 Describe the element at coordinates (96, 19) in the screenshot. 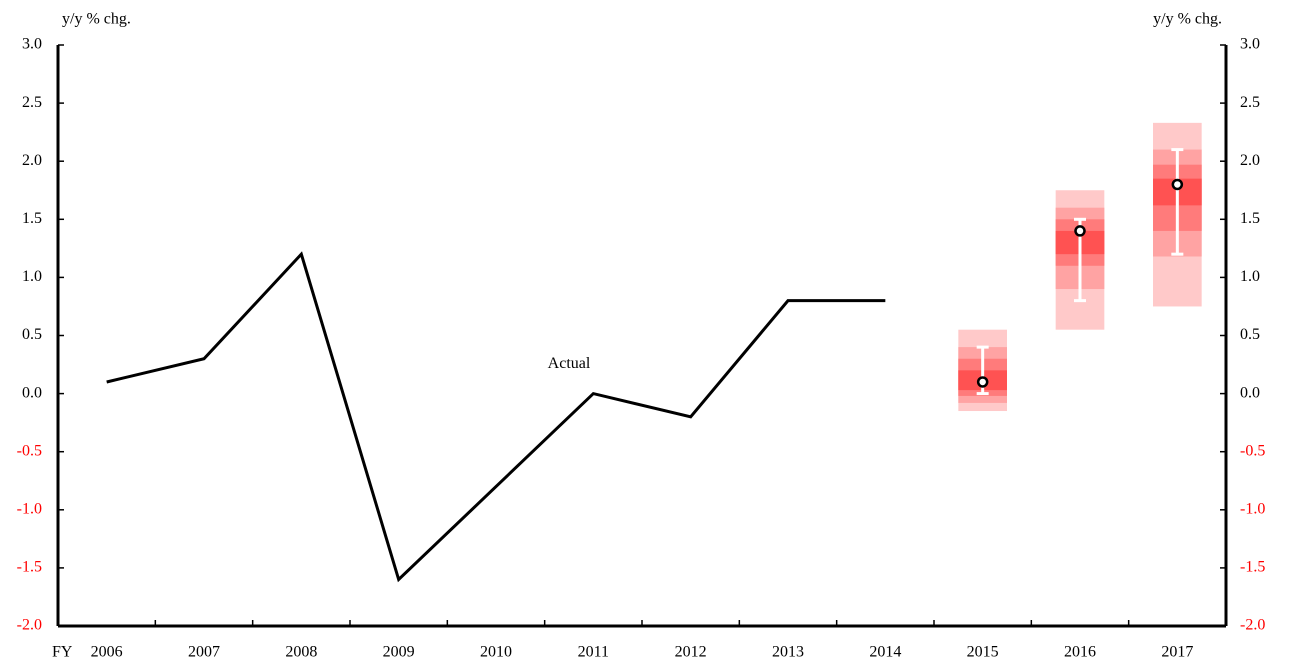

I see `y-axis-label: y/y % chg.` at that location.